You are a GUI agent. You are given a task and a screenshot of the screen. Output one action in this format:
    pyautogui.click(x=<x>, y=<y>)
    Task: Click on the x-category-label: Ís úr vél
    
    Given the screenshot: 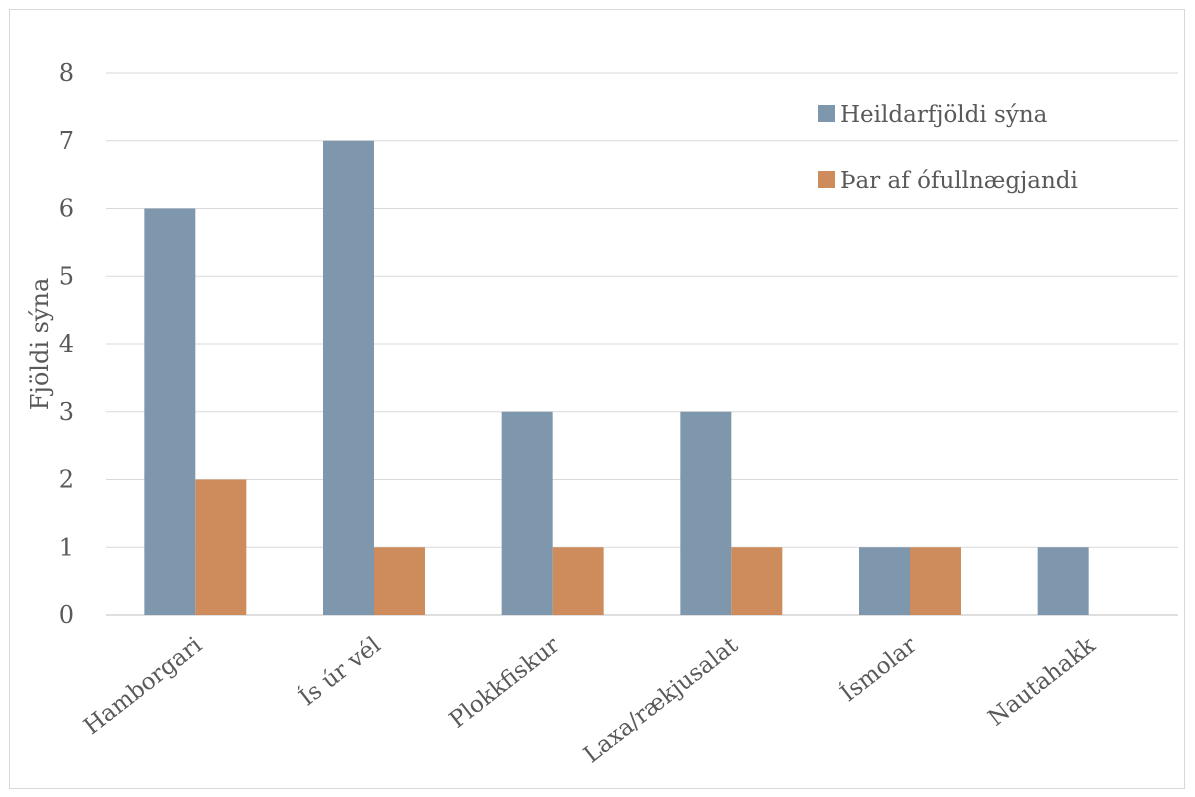 What is the action you would take?
    pyautogui.click(x=340, y=671)
    